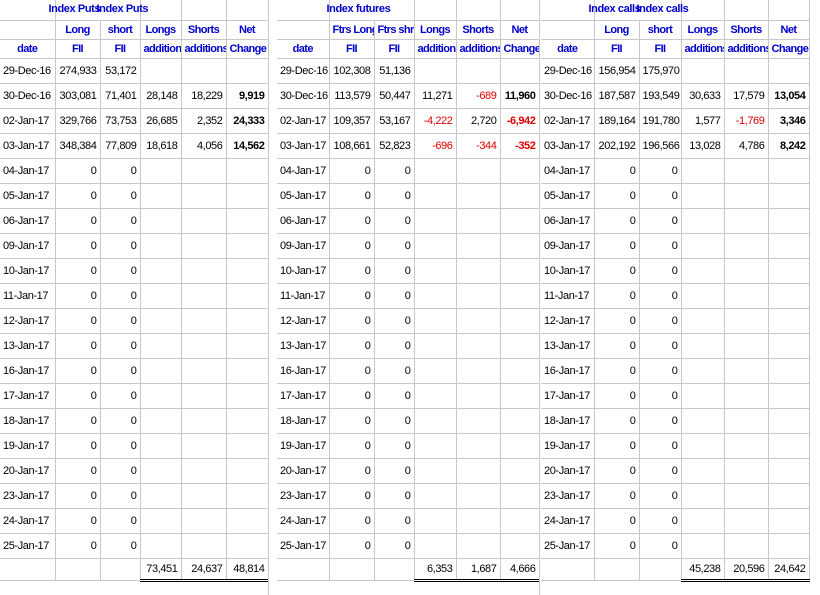 This screenshot has width=820, height=595. I want to click on puts-total-longs: 73,451, so click(161, 570).